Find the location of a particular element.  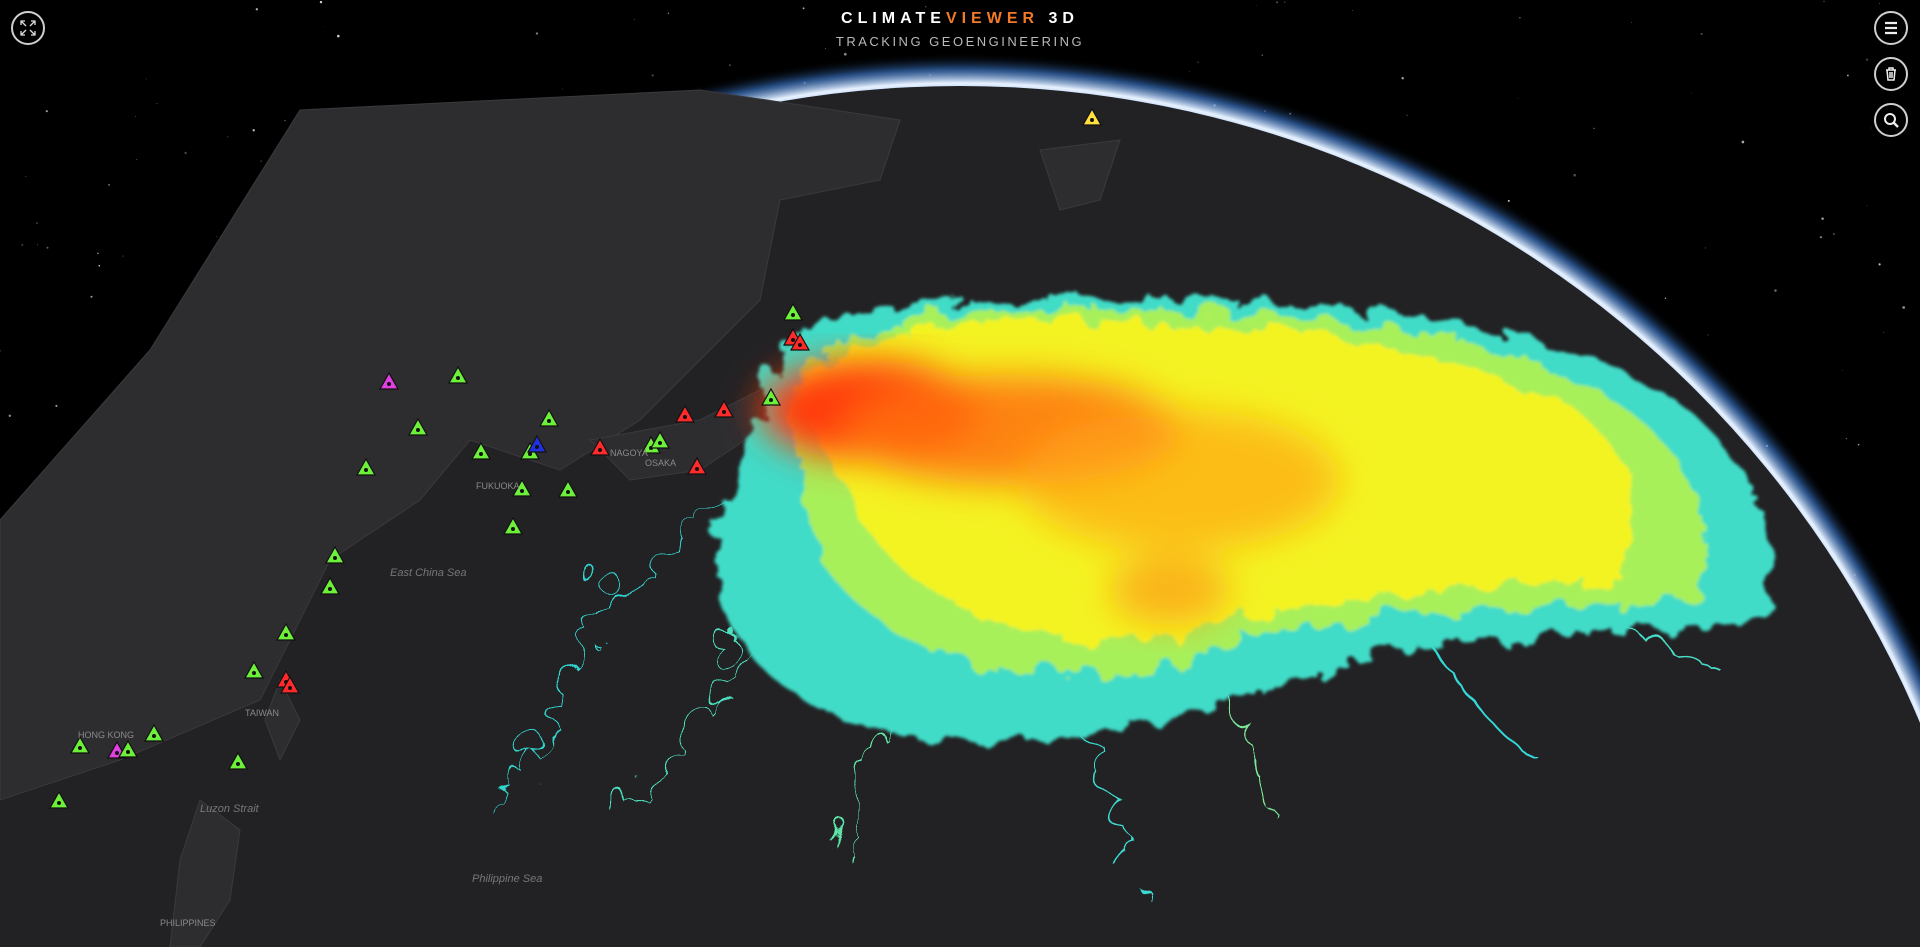

title-part: 3D is located at coordinates (1063, 18).